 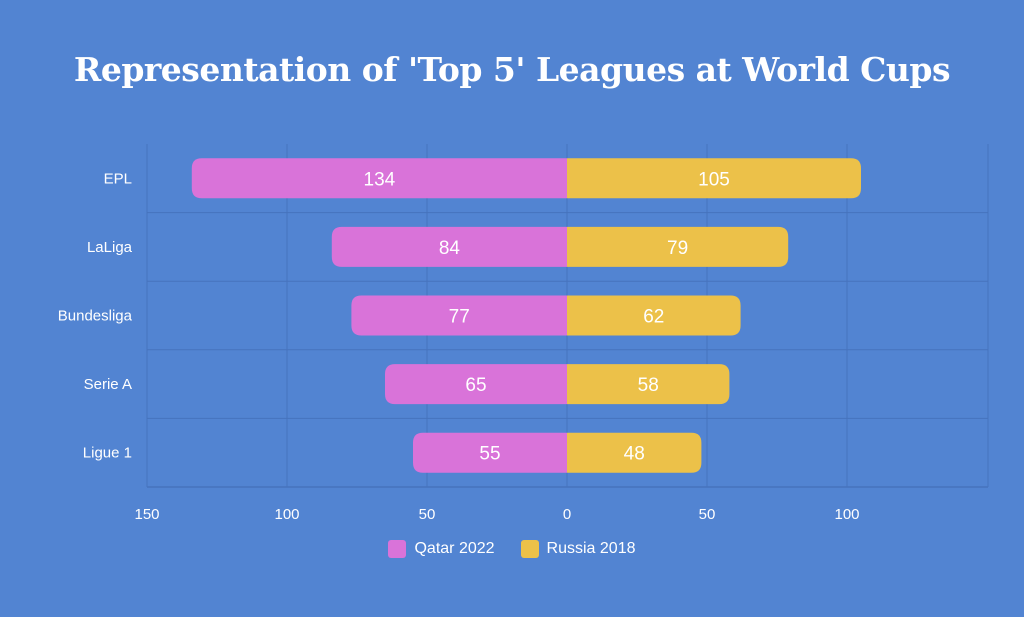 I want to click on data-label: 65, so click(x=475, y=385).